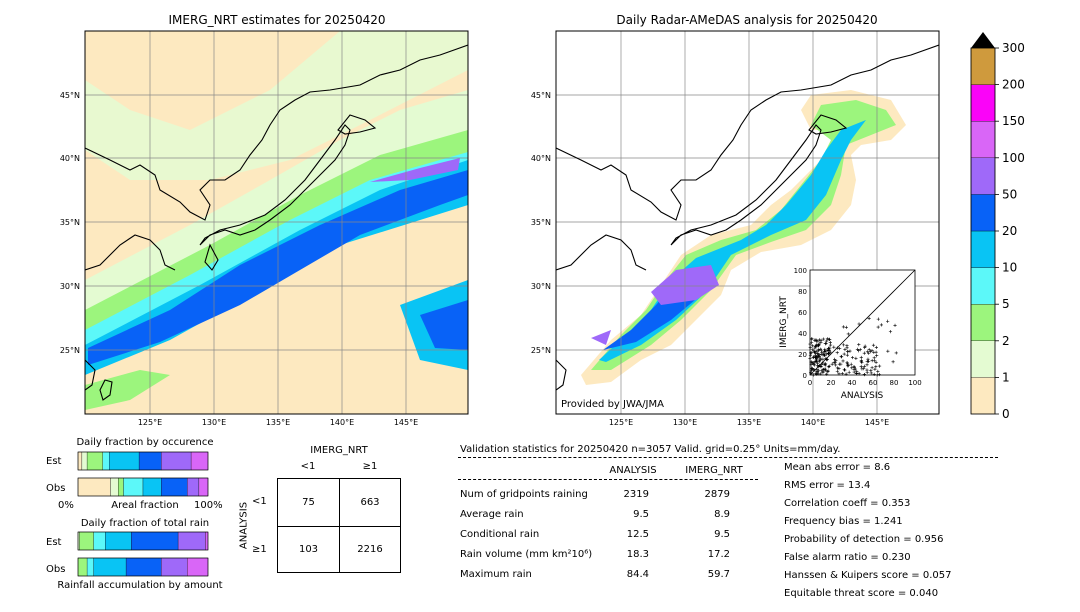  Describe the element at coordinates (802, 292) in the screenshot. I see `scatter-ytick: 80` at that location.